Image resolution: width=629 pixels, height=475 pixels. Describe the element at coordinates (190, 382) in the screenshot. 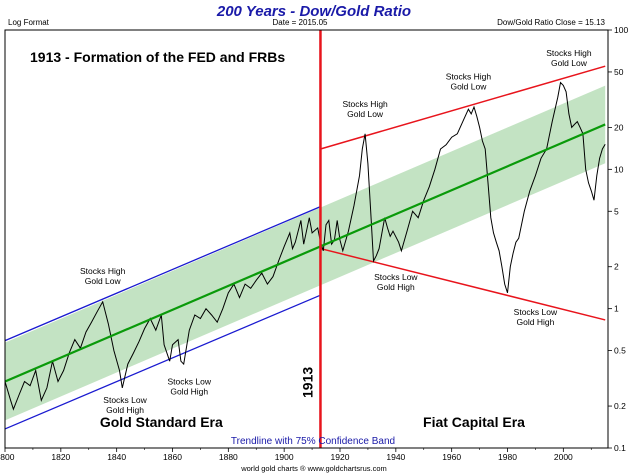

I see `annotation-2-line-0: Stocks Low` at that location.